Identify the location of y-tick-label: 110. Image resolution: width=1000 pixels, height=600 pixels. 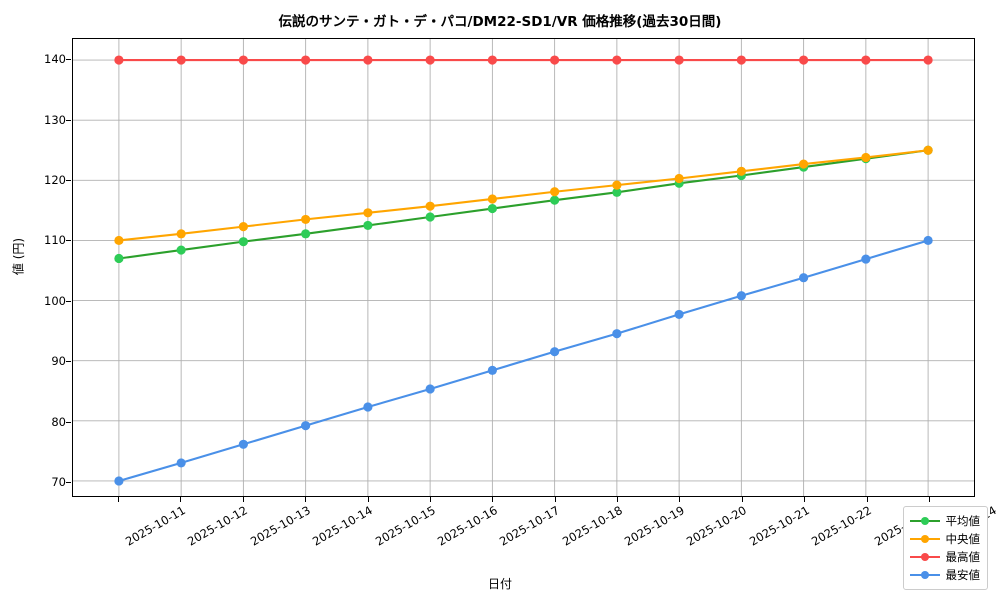
(55, 240).